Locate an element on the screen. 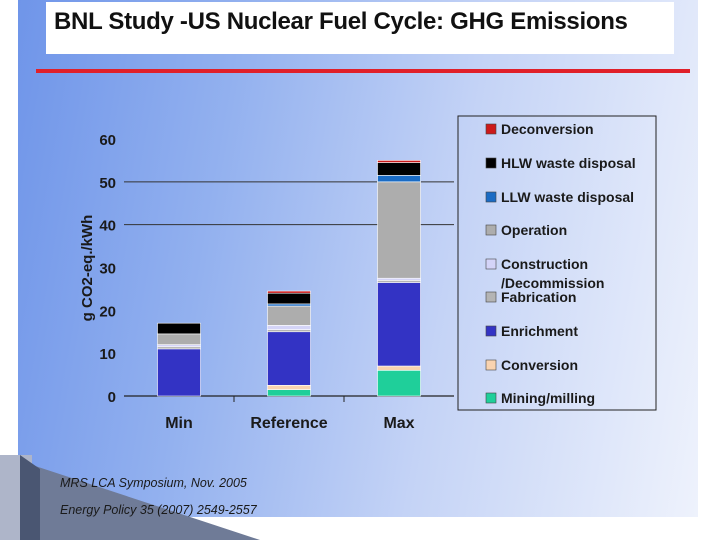  bar-segment-reference-construction-decommission is located at coordinates (289, 327).